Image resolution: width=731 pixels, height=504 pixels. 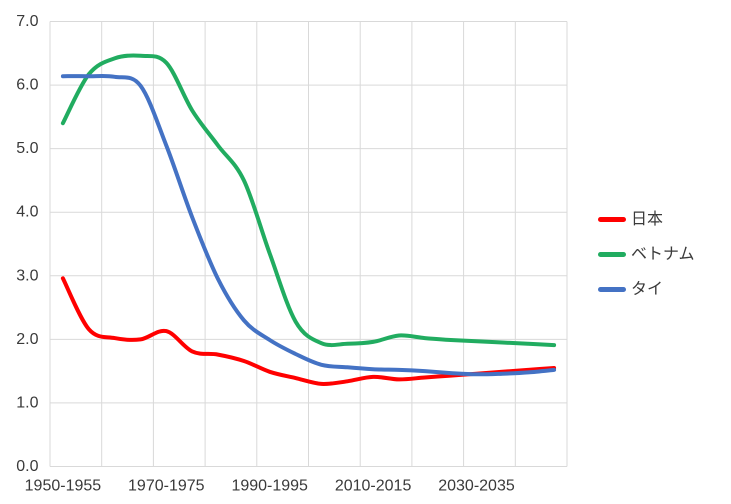 I want to click on legend-label: ベトナム, so click(x=663, y=254).